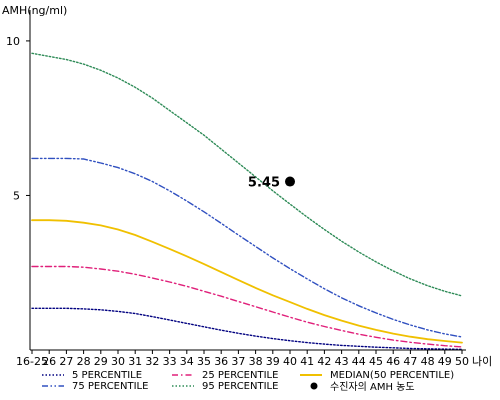 The width and height of the screenshot is (500, 400). What do you see at coordinates (238, 361) in the screenshot?
I see `x-tick-label: 37` at bounding box center [238, 361].